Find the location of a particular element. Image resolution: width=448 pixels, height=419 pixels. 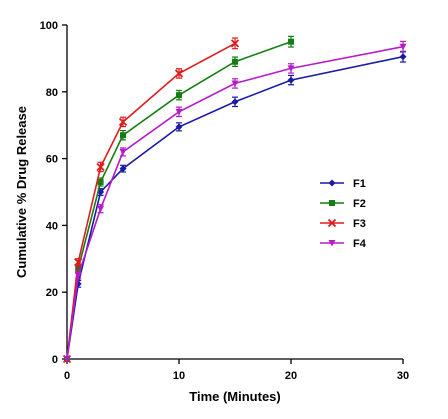

y-tick-label: 20 is located at coordinates (52, 293).